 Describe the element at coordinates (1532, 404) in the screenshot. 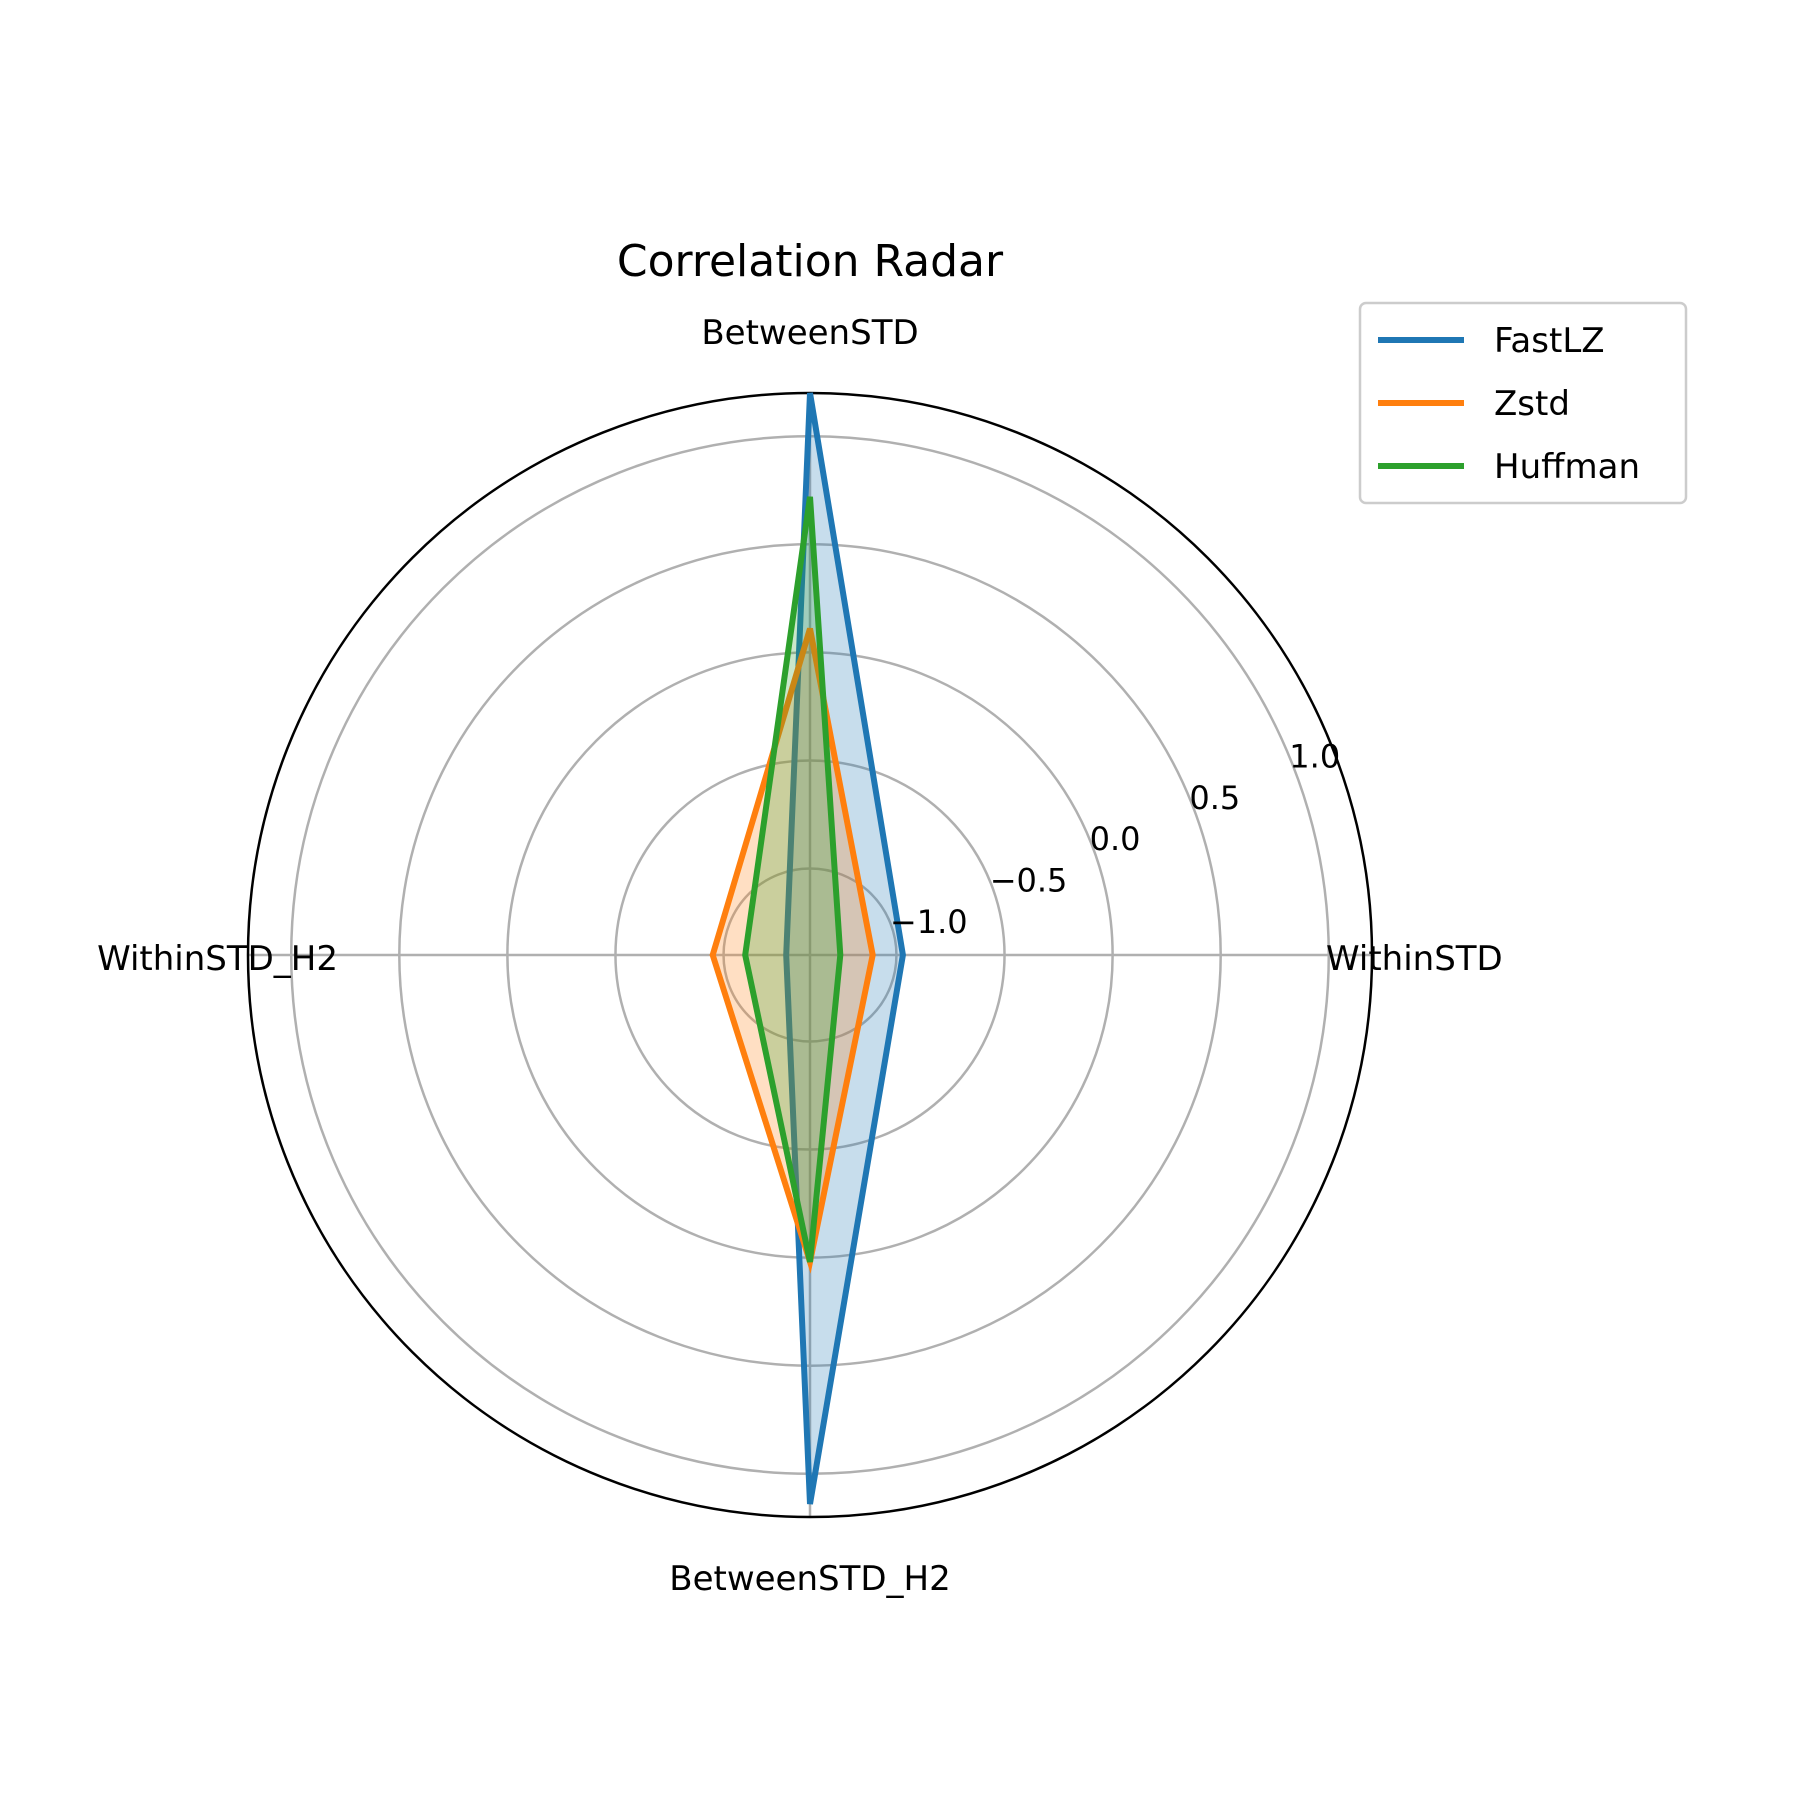

I see `legend-label-zstd: Zstd` at that location.